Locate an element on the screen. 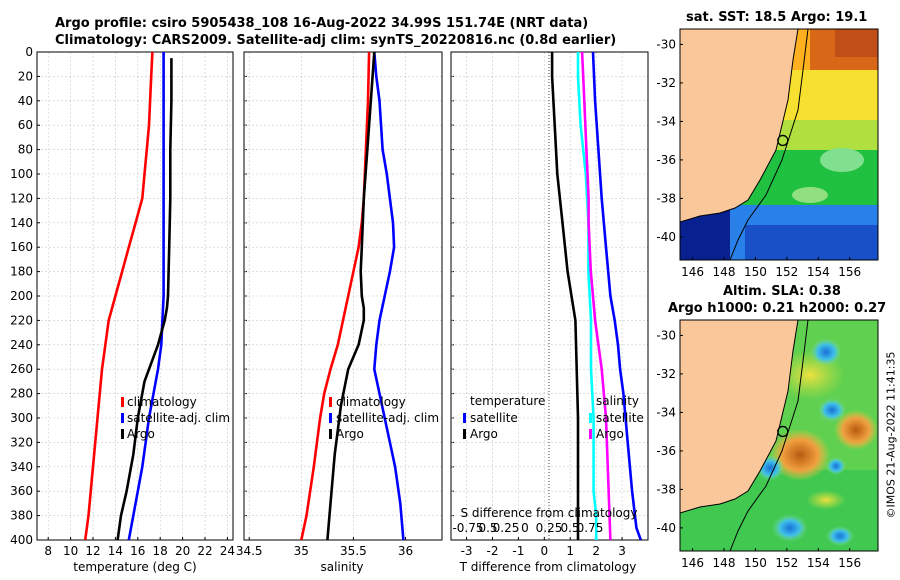 The image size is (900, 580). x-tick-label: -1 is located at coordinates (518, 551).